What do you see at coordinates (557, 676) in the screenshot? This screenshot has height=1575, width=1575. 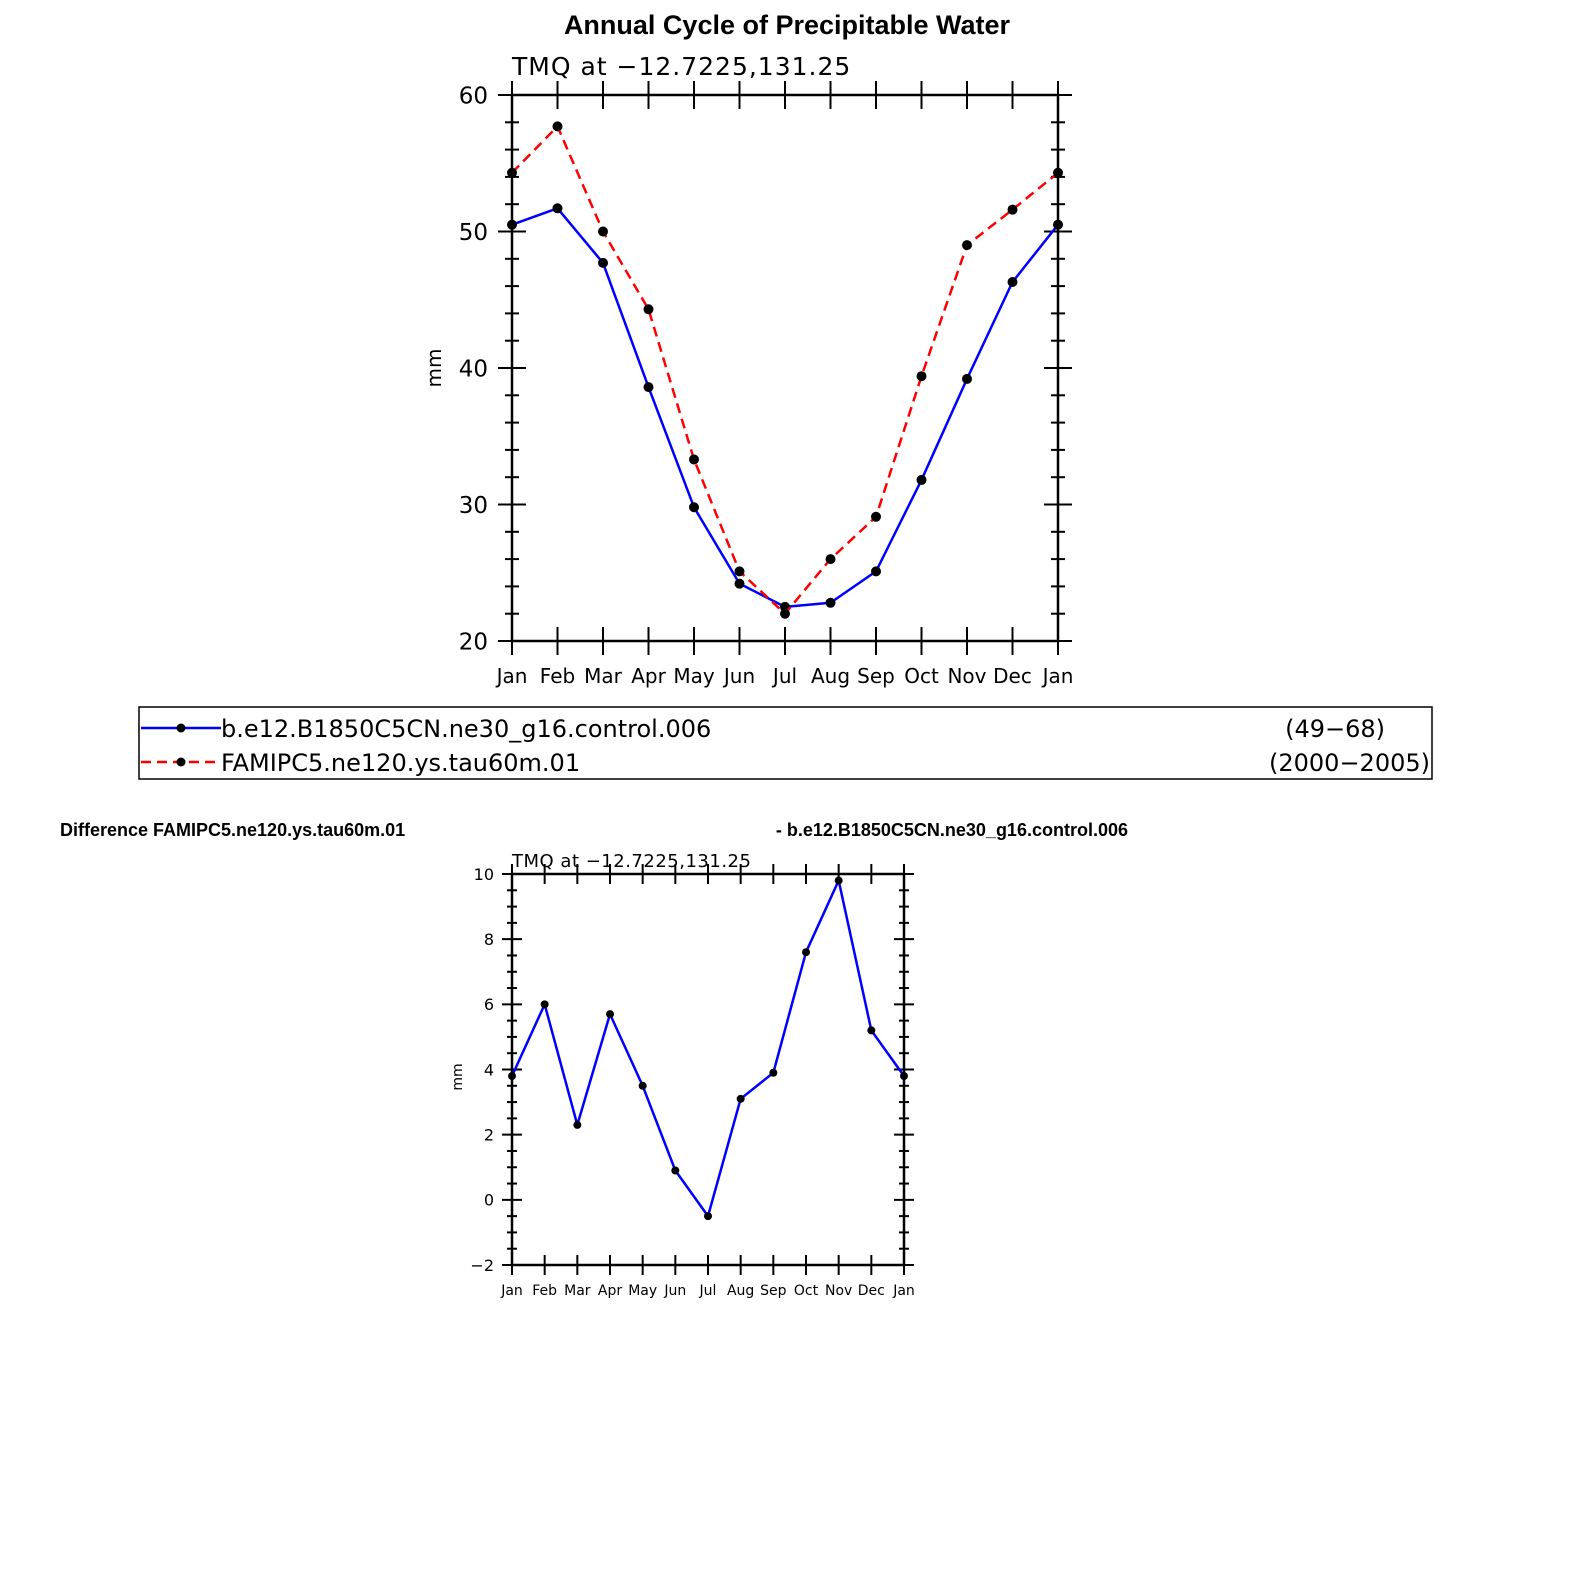 I see `chart1-xtick-label: Feb` at bounding box center [557, 676].